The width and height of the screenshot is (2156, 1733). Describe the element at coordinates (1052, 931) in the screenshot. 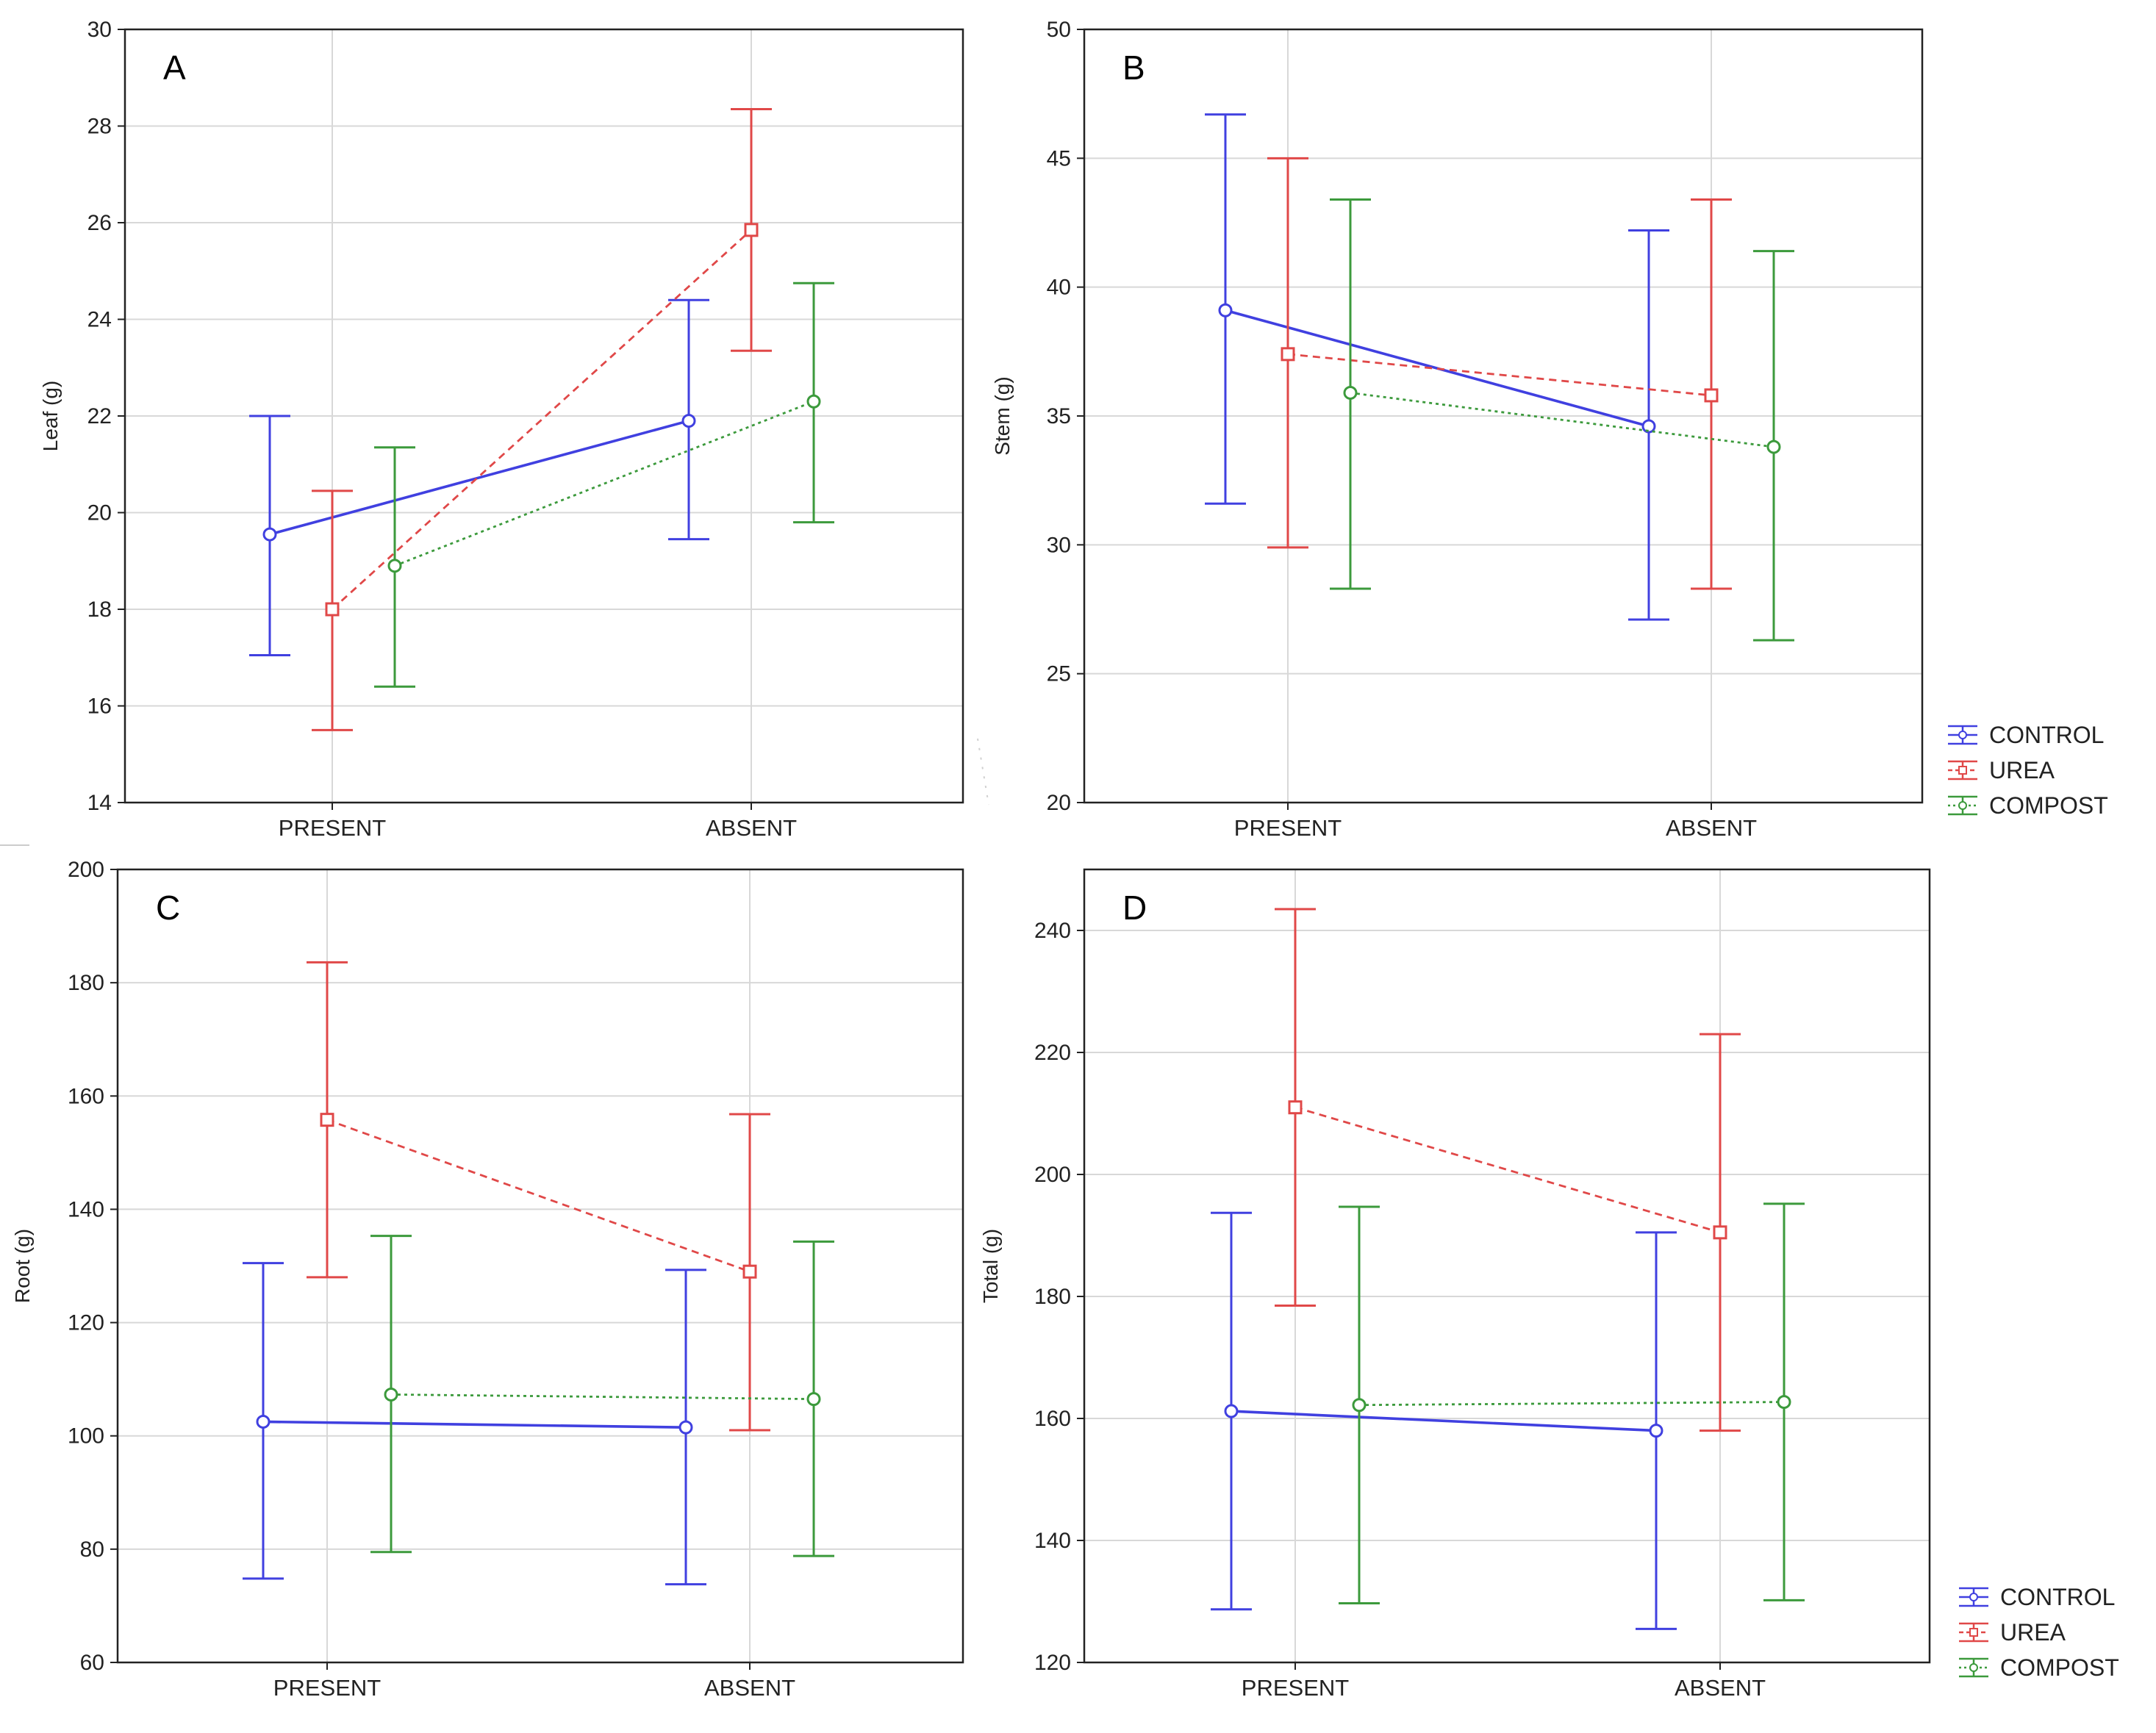

I see `y-tick-label: 240` at that location.